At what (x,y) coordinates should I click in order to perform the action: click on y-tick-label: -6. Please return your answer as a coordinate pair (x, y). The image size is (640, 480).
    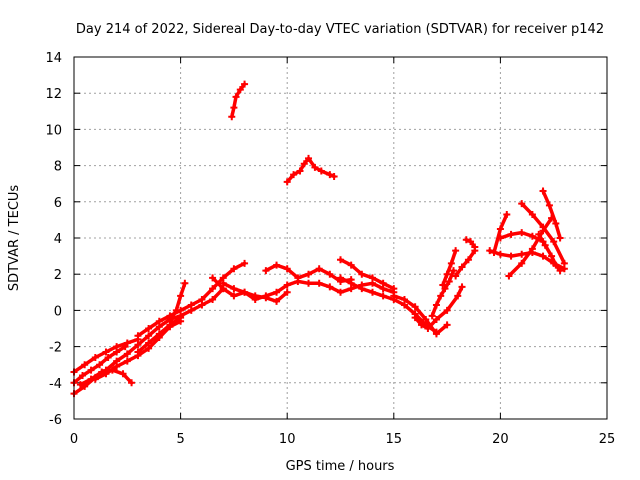
    Looking at the image, I should click on (55, 420).